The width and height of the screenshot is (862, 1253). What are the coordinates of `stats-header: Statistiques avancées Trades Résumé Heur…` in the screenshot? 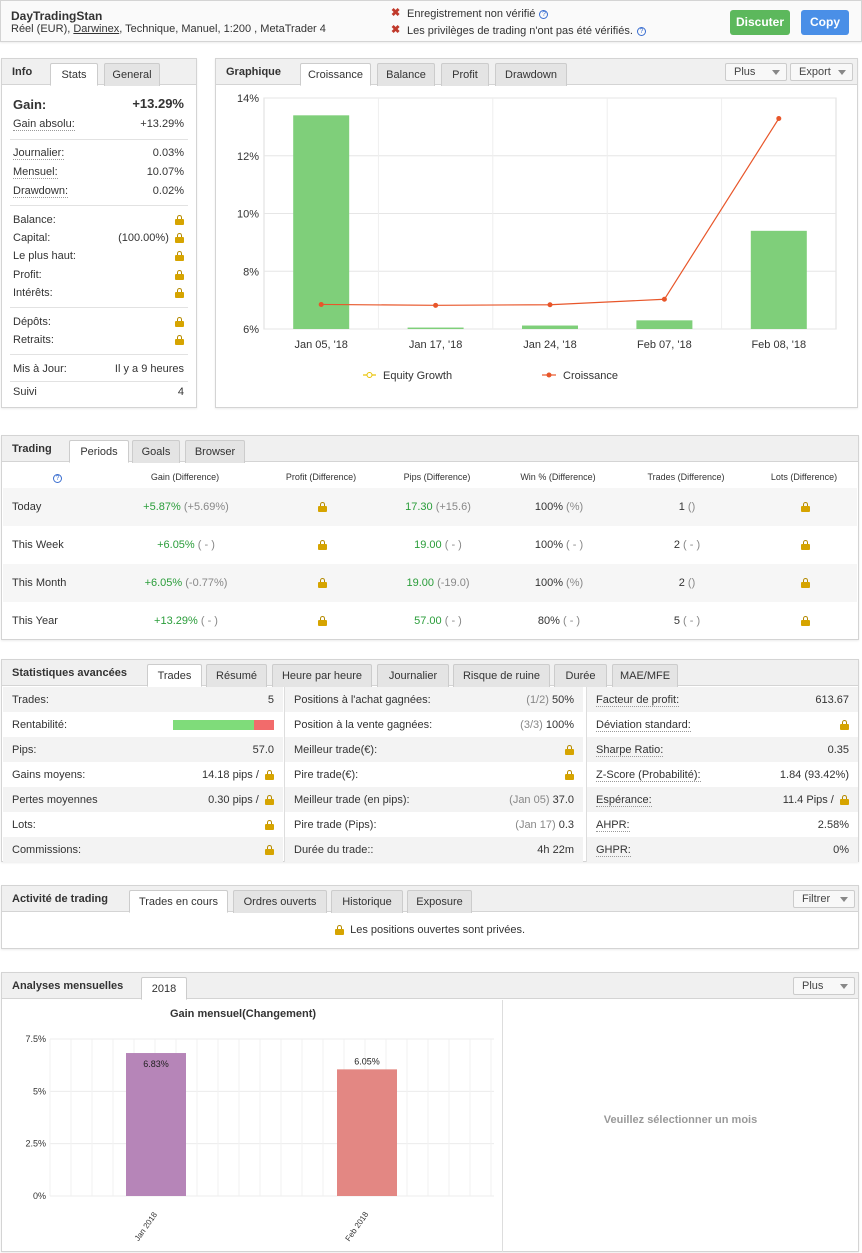 It's located at (430, 673).